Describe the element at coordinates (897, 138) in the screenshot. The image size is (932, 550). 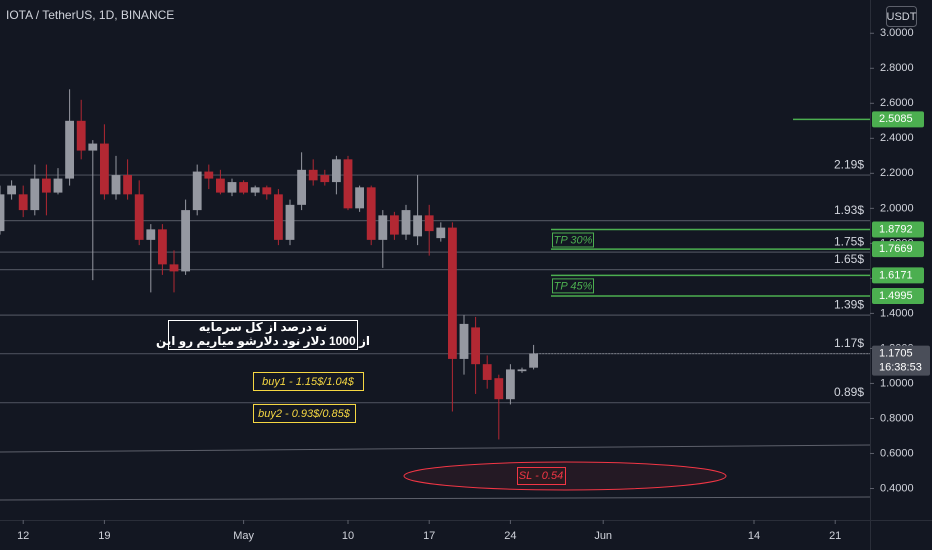
I see `y-tick-label: 2.4000` at that location.